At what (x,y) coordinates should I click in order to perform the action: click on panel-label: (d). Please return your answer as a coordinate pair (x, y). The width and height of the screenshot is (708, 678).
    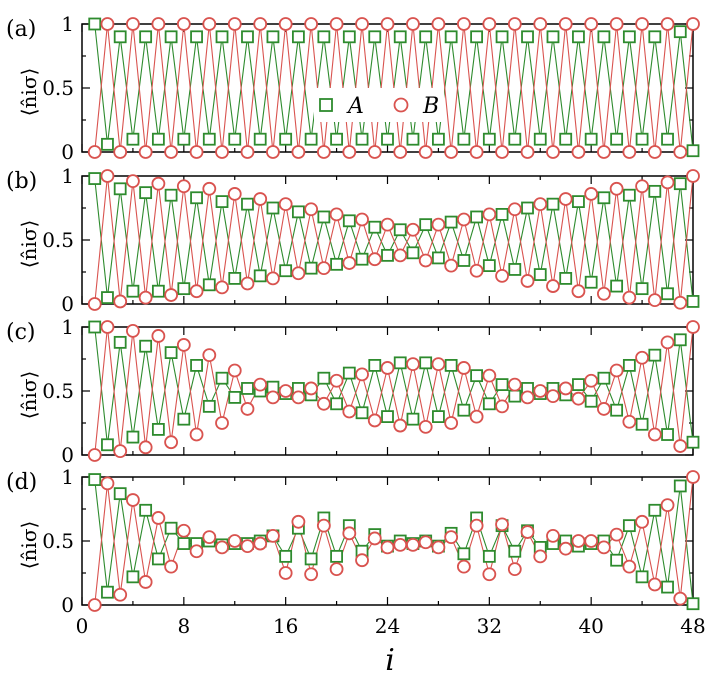
    Looking at the image, I should click on (21, 482).